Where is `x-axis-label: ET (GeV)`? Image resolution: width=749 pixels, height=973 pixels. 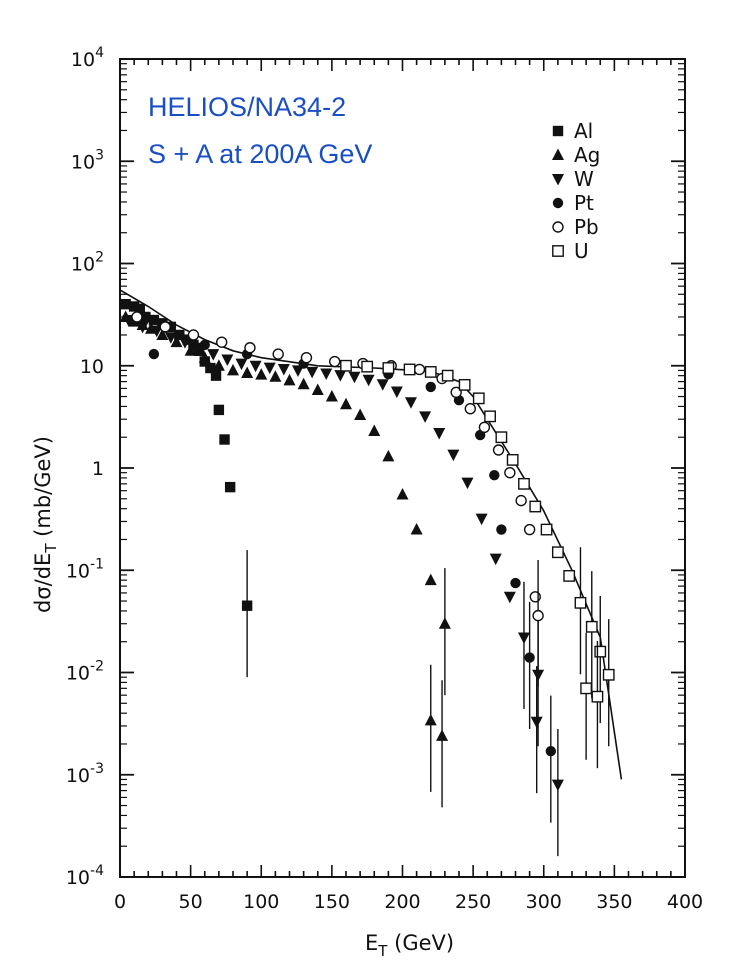
x-axis-label: ET (GeV) is located at coordinates (409, 945).